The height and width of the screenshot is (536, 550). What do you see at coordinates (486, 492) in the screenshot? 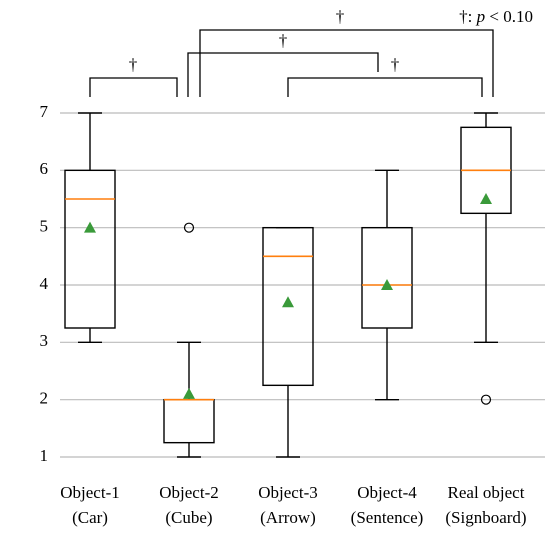
I see `x-tick-label: Real object` at bounding box center [486, 492].